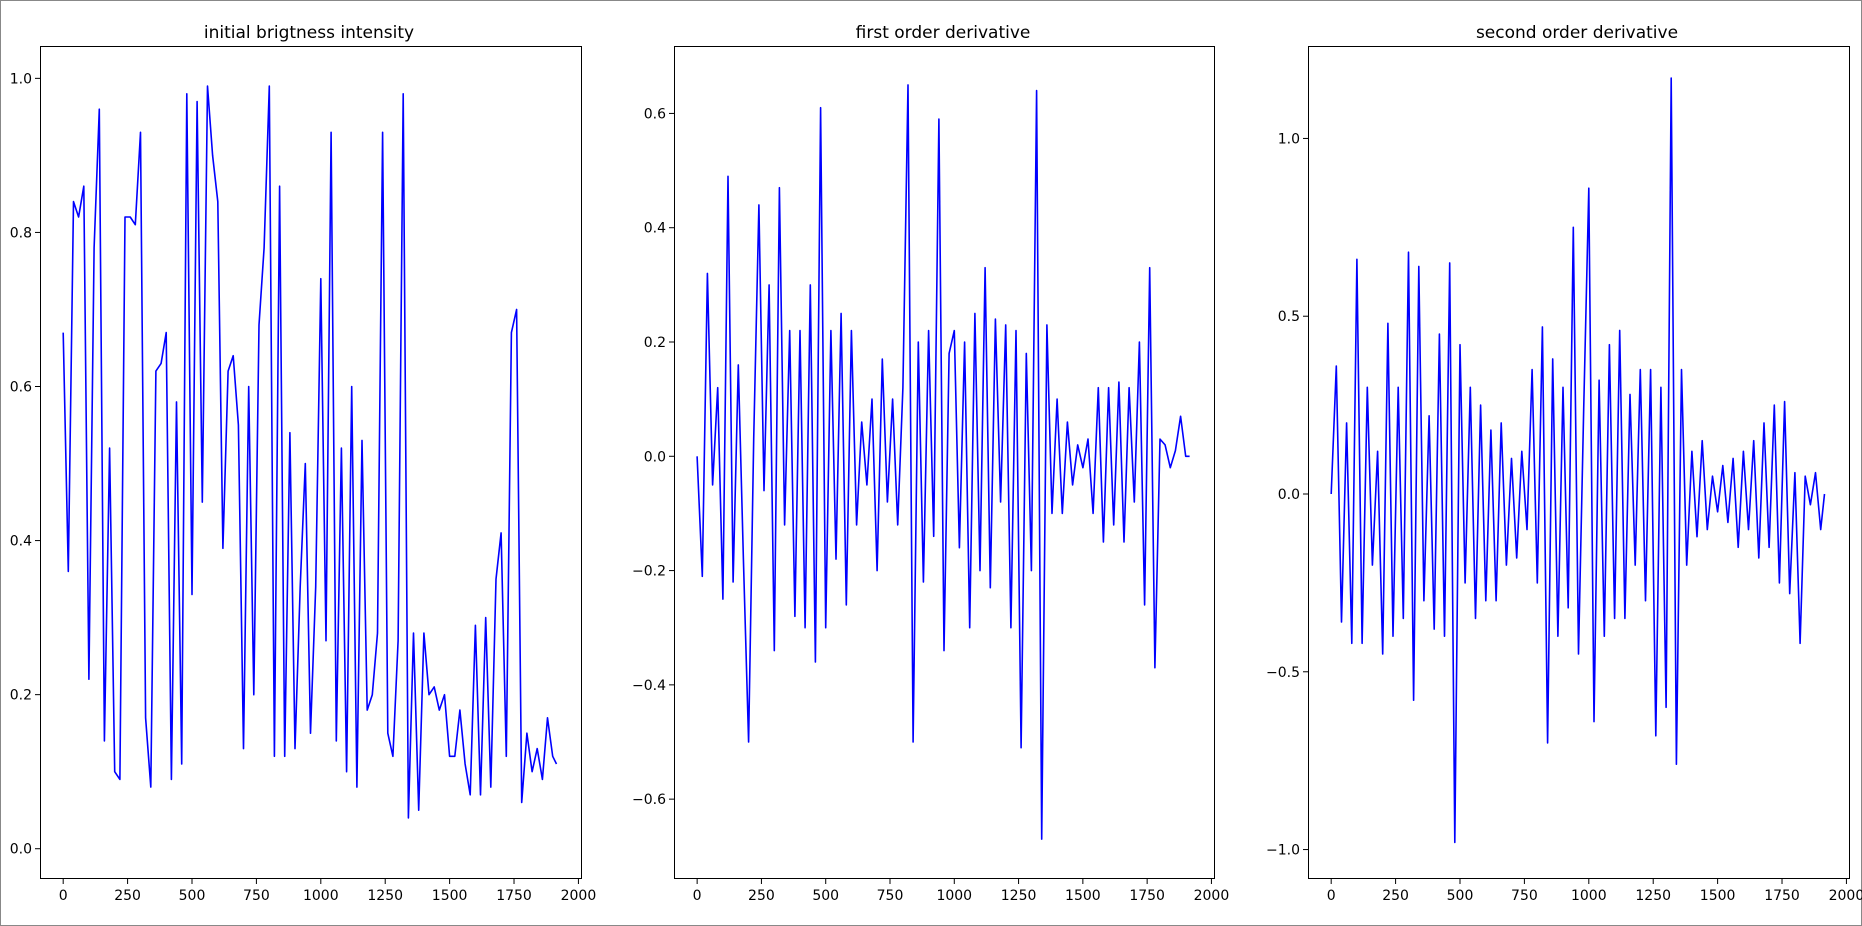 This screenshot has height=926, width=1862. Describe the element at coordinates (1395, 896) in the screenshot. I see `chart-3-xtick-label-250: 250` at that location.